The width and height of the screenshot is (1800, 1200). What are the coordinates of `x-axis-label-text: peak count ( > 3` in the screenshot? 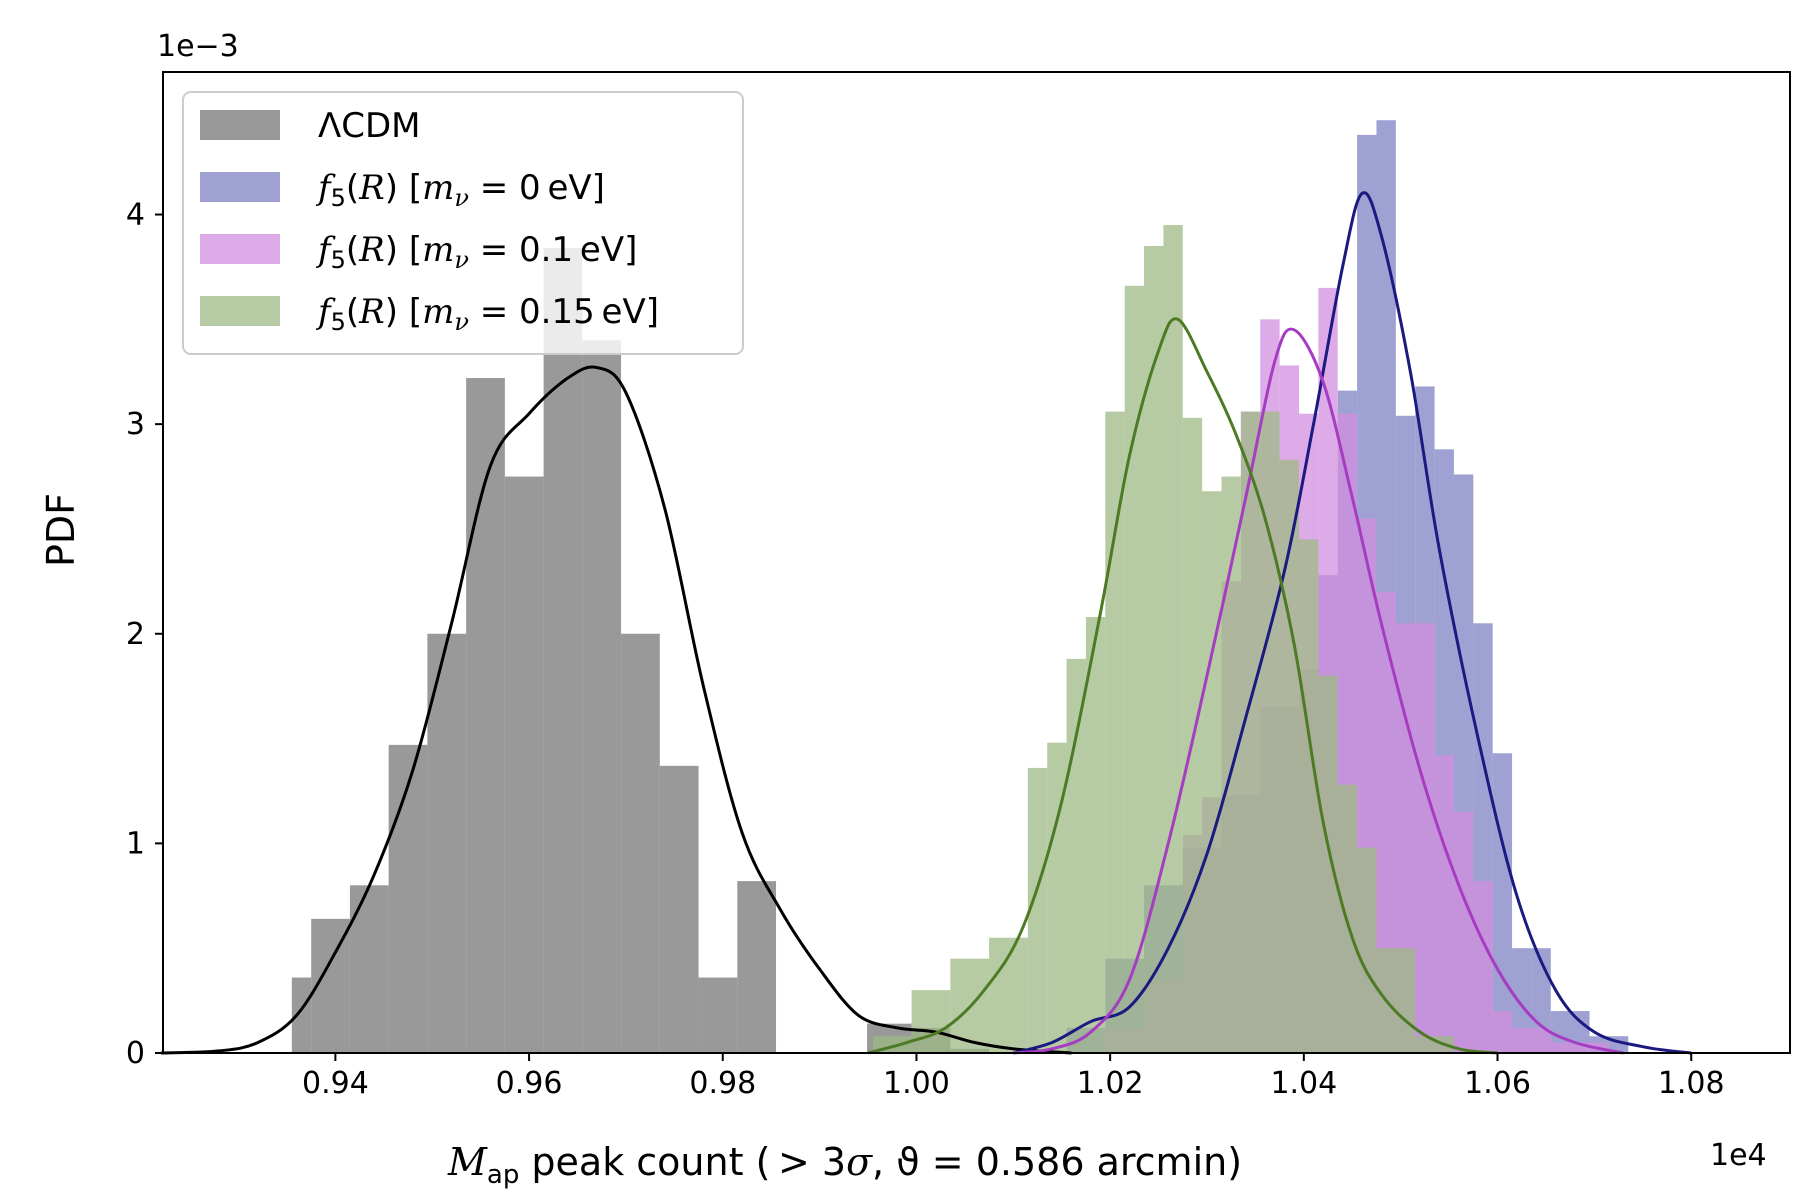 It's located at (682, 1162).